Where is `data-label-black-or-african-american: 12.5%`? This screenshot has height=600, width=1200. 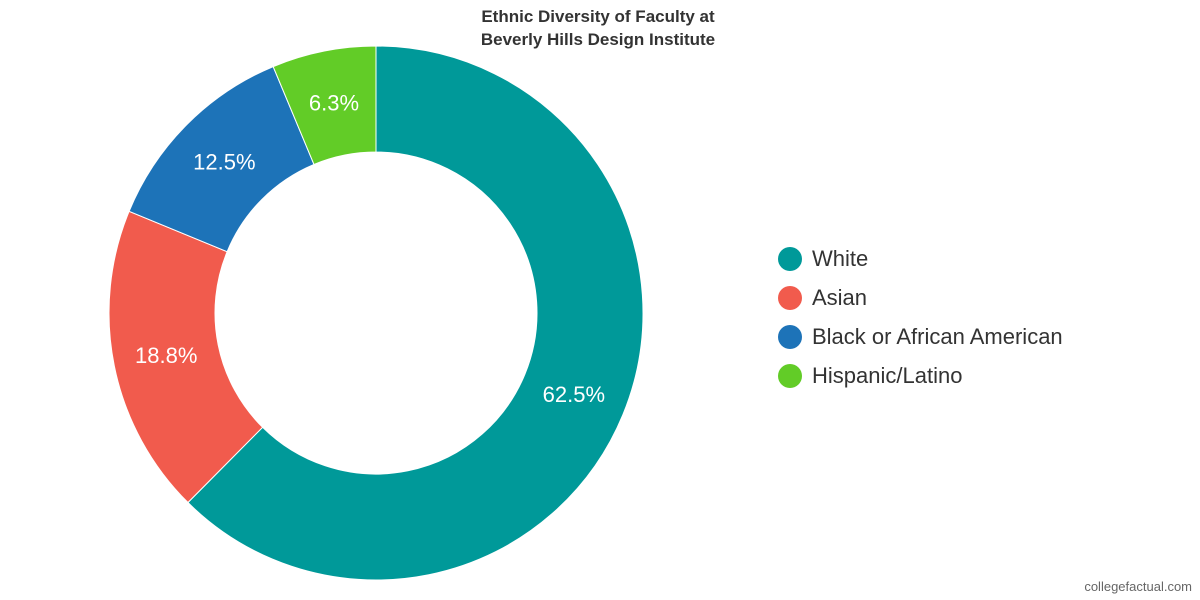 data-label-black-or-african-american: 12.5% is located at coordinates (224, 162).